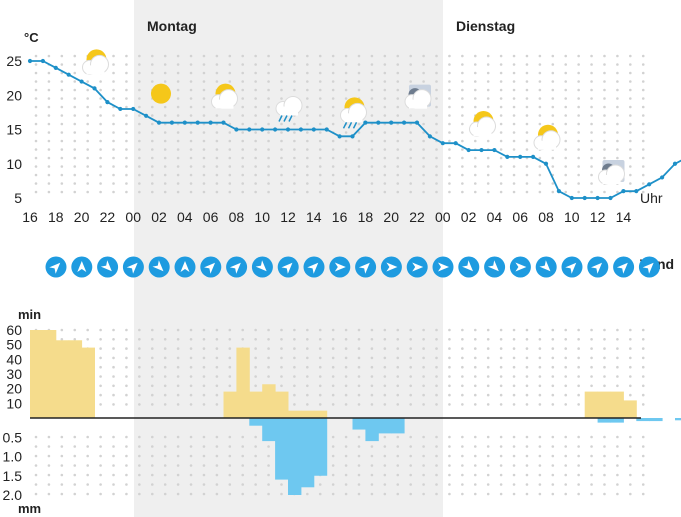 The width and height of the screenshot is (681, 517). Describe the element at coordinates (656, 420) in the screenshot. I see `precipitation-bar` at that location.